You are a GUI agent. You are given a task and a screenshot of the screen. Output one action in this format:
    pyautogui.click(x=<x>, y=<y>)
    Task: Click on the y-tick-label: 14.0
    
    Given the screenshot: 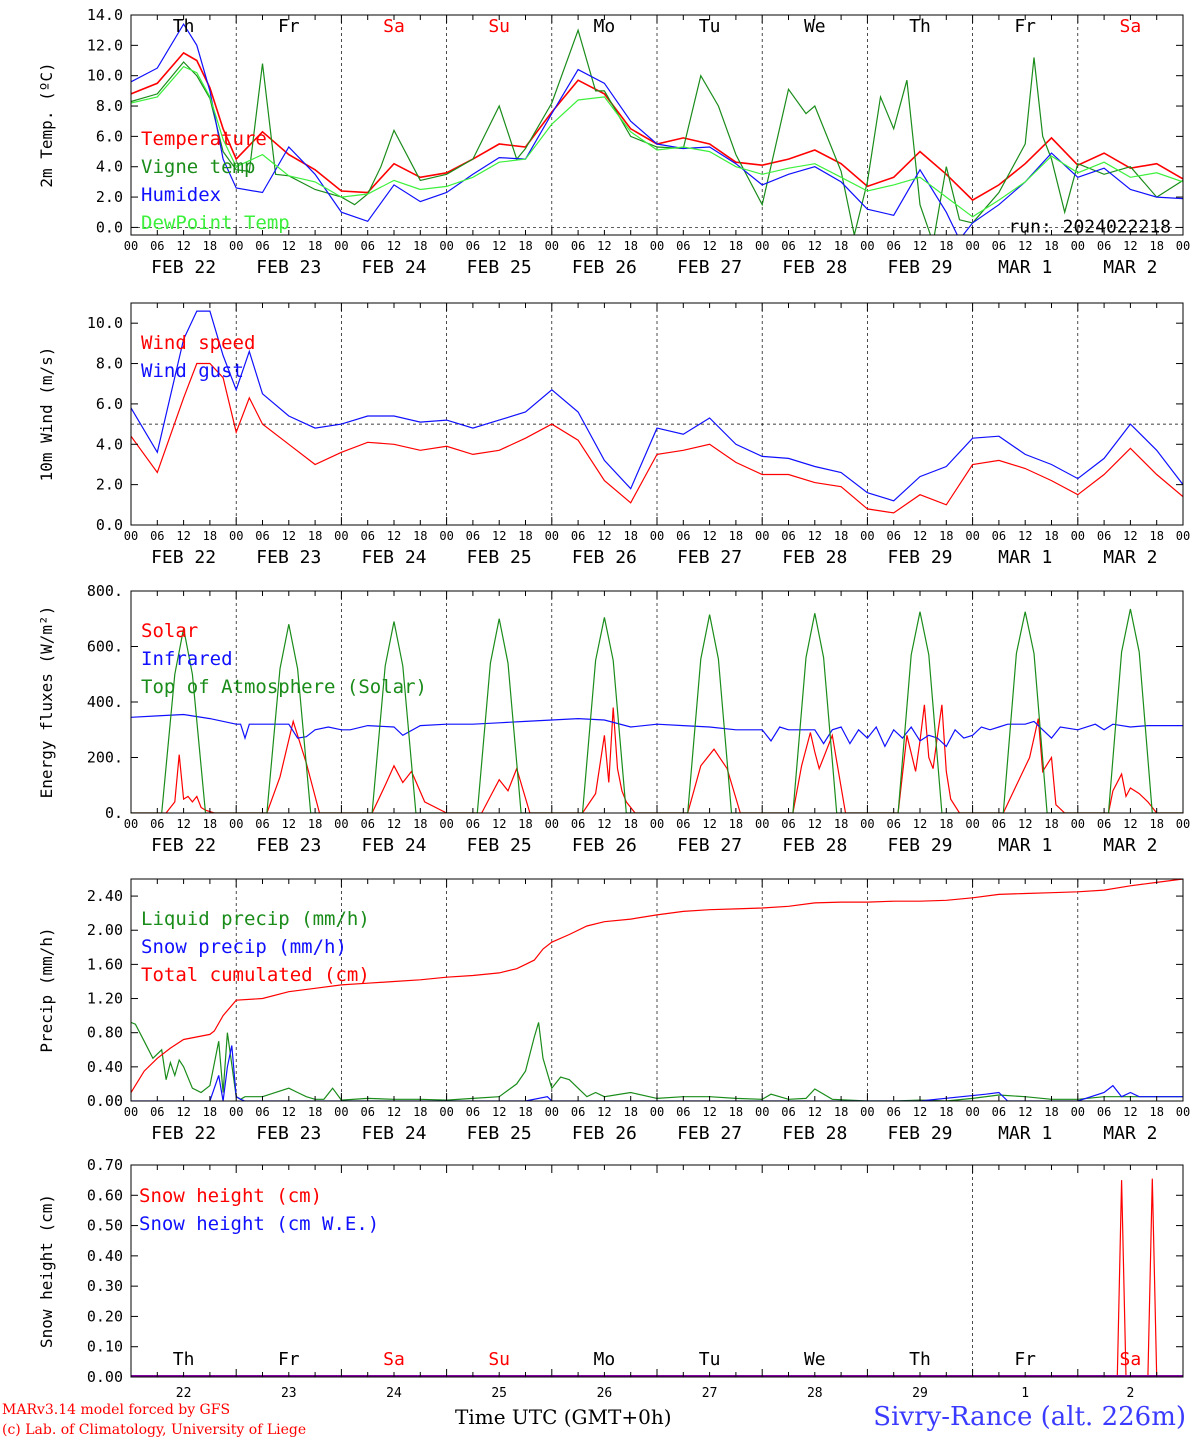 What is the action you would take?
    pyautogui.click(x=105, y=15)
    